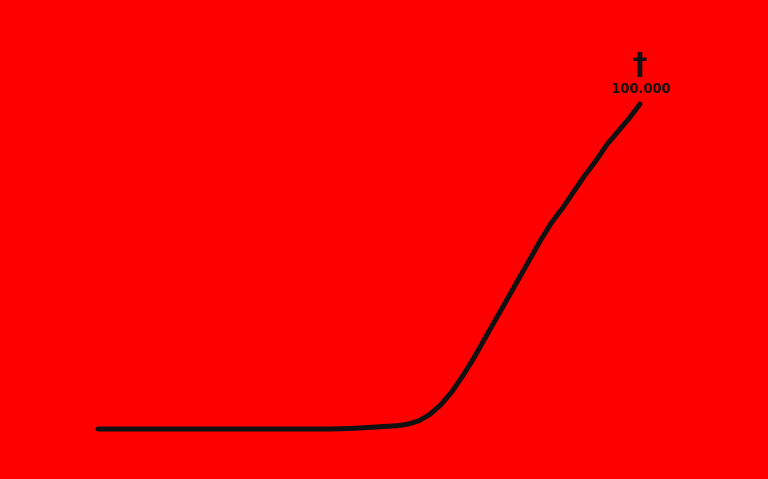 The width and height of the screenshot is (768, 479). What do you see at coordinates (640, 89) in the screenshot?
I see `end-value-label: 100.000` at bounding box center [640, 89].